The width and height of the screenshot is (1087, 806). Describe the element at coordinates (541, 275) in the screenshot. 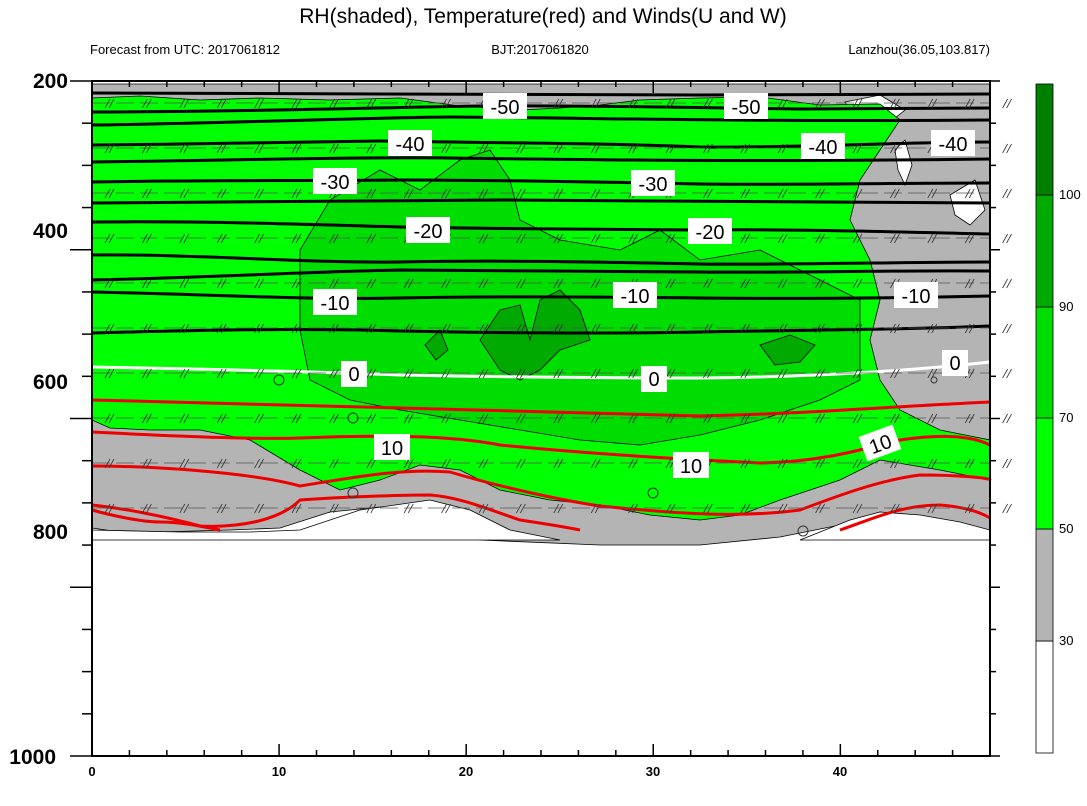

I see `isotherm-minus12` at that location.